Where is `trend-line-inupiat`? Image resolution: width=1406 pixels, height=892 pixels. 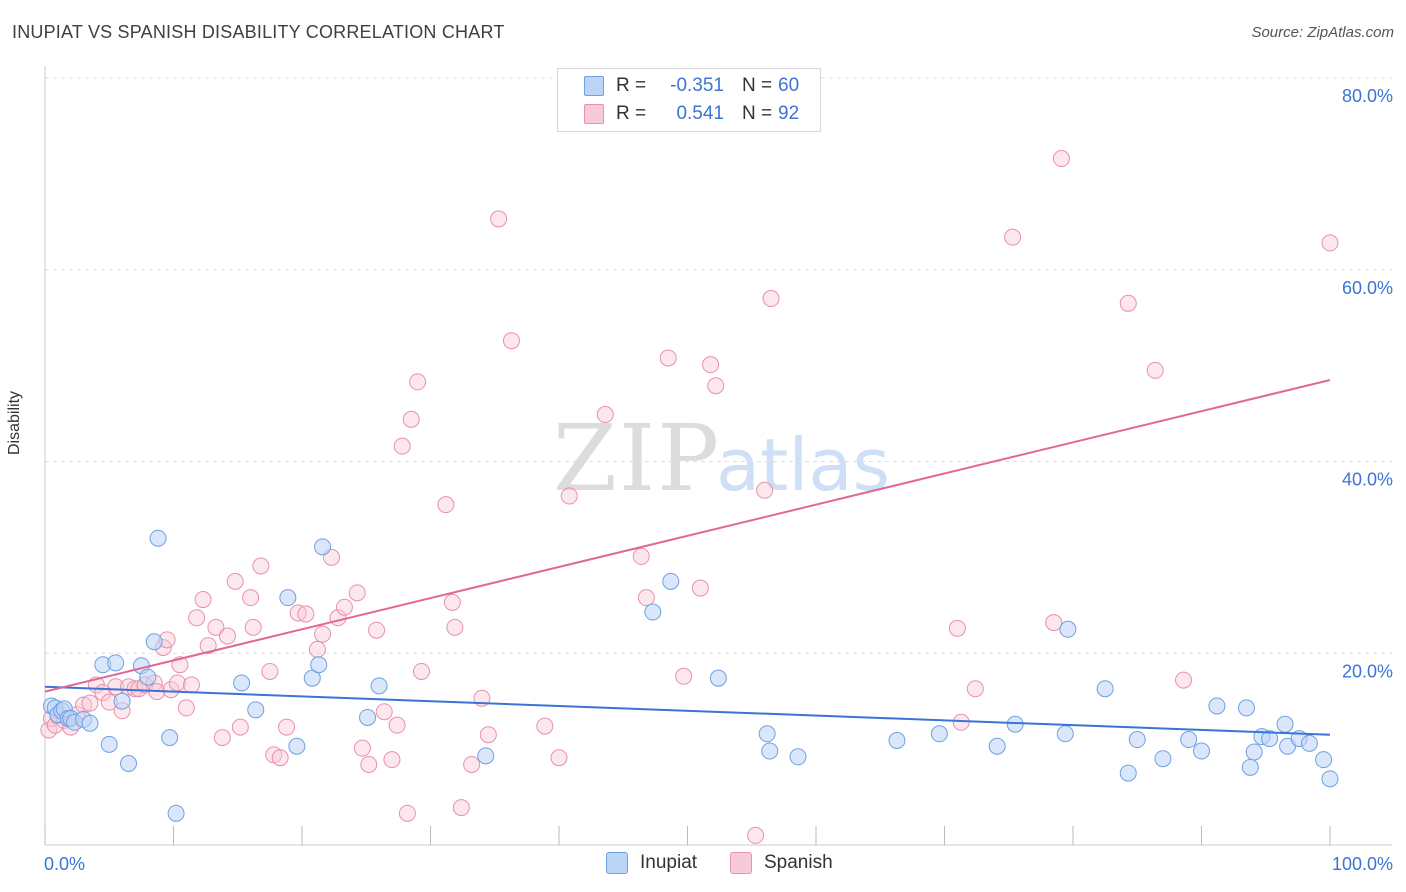 trend-line-inupiat is located at coordinates (687, 710).